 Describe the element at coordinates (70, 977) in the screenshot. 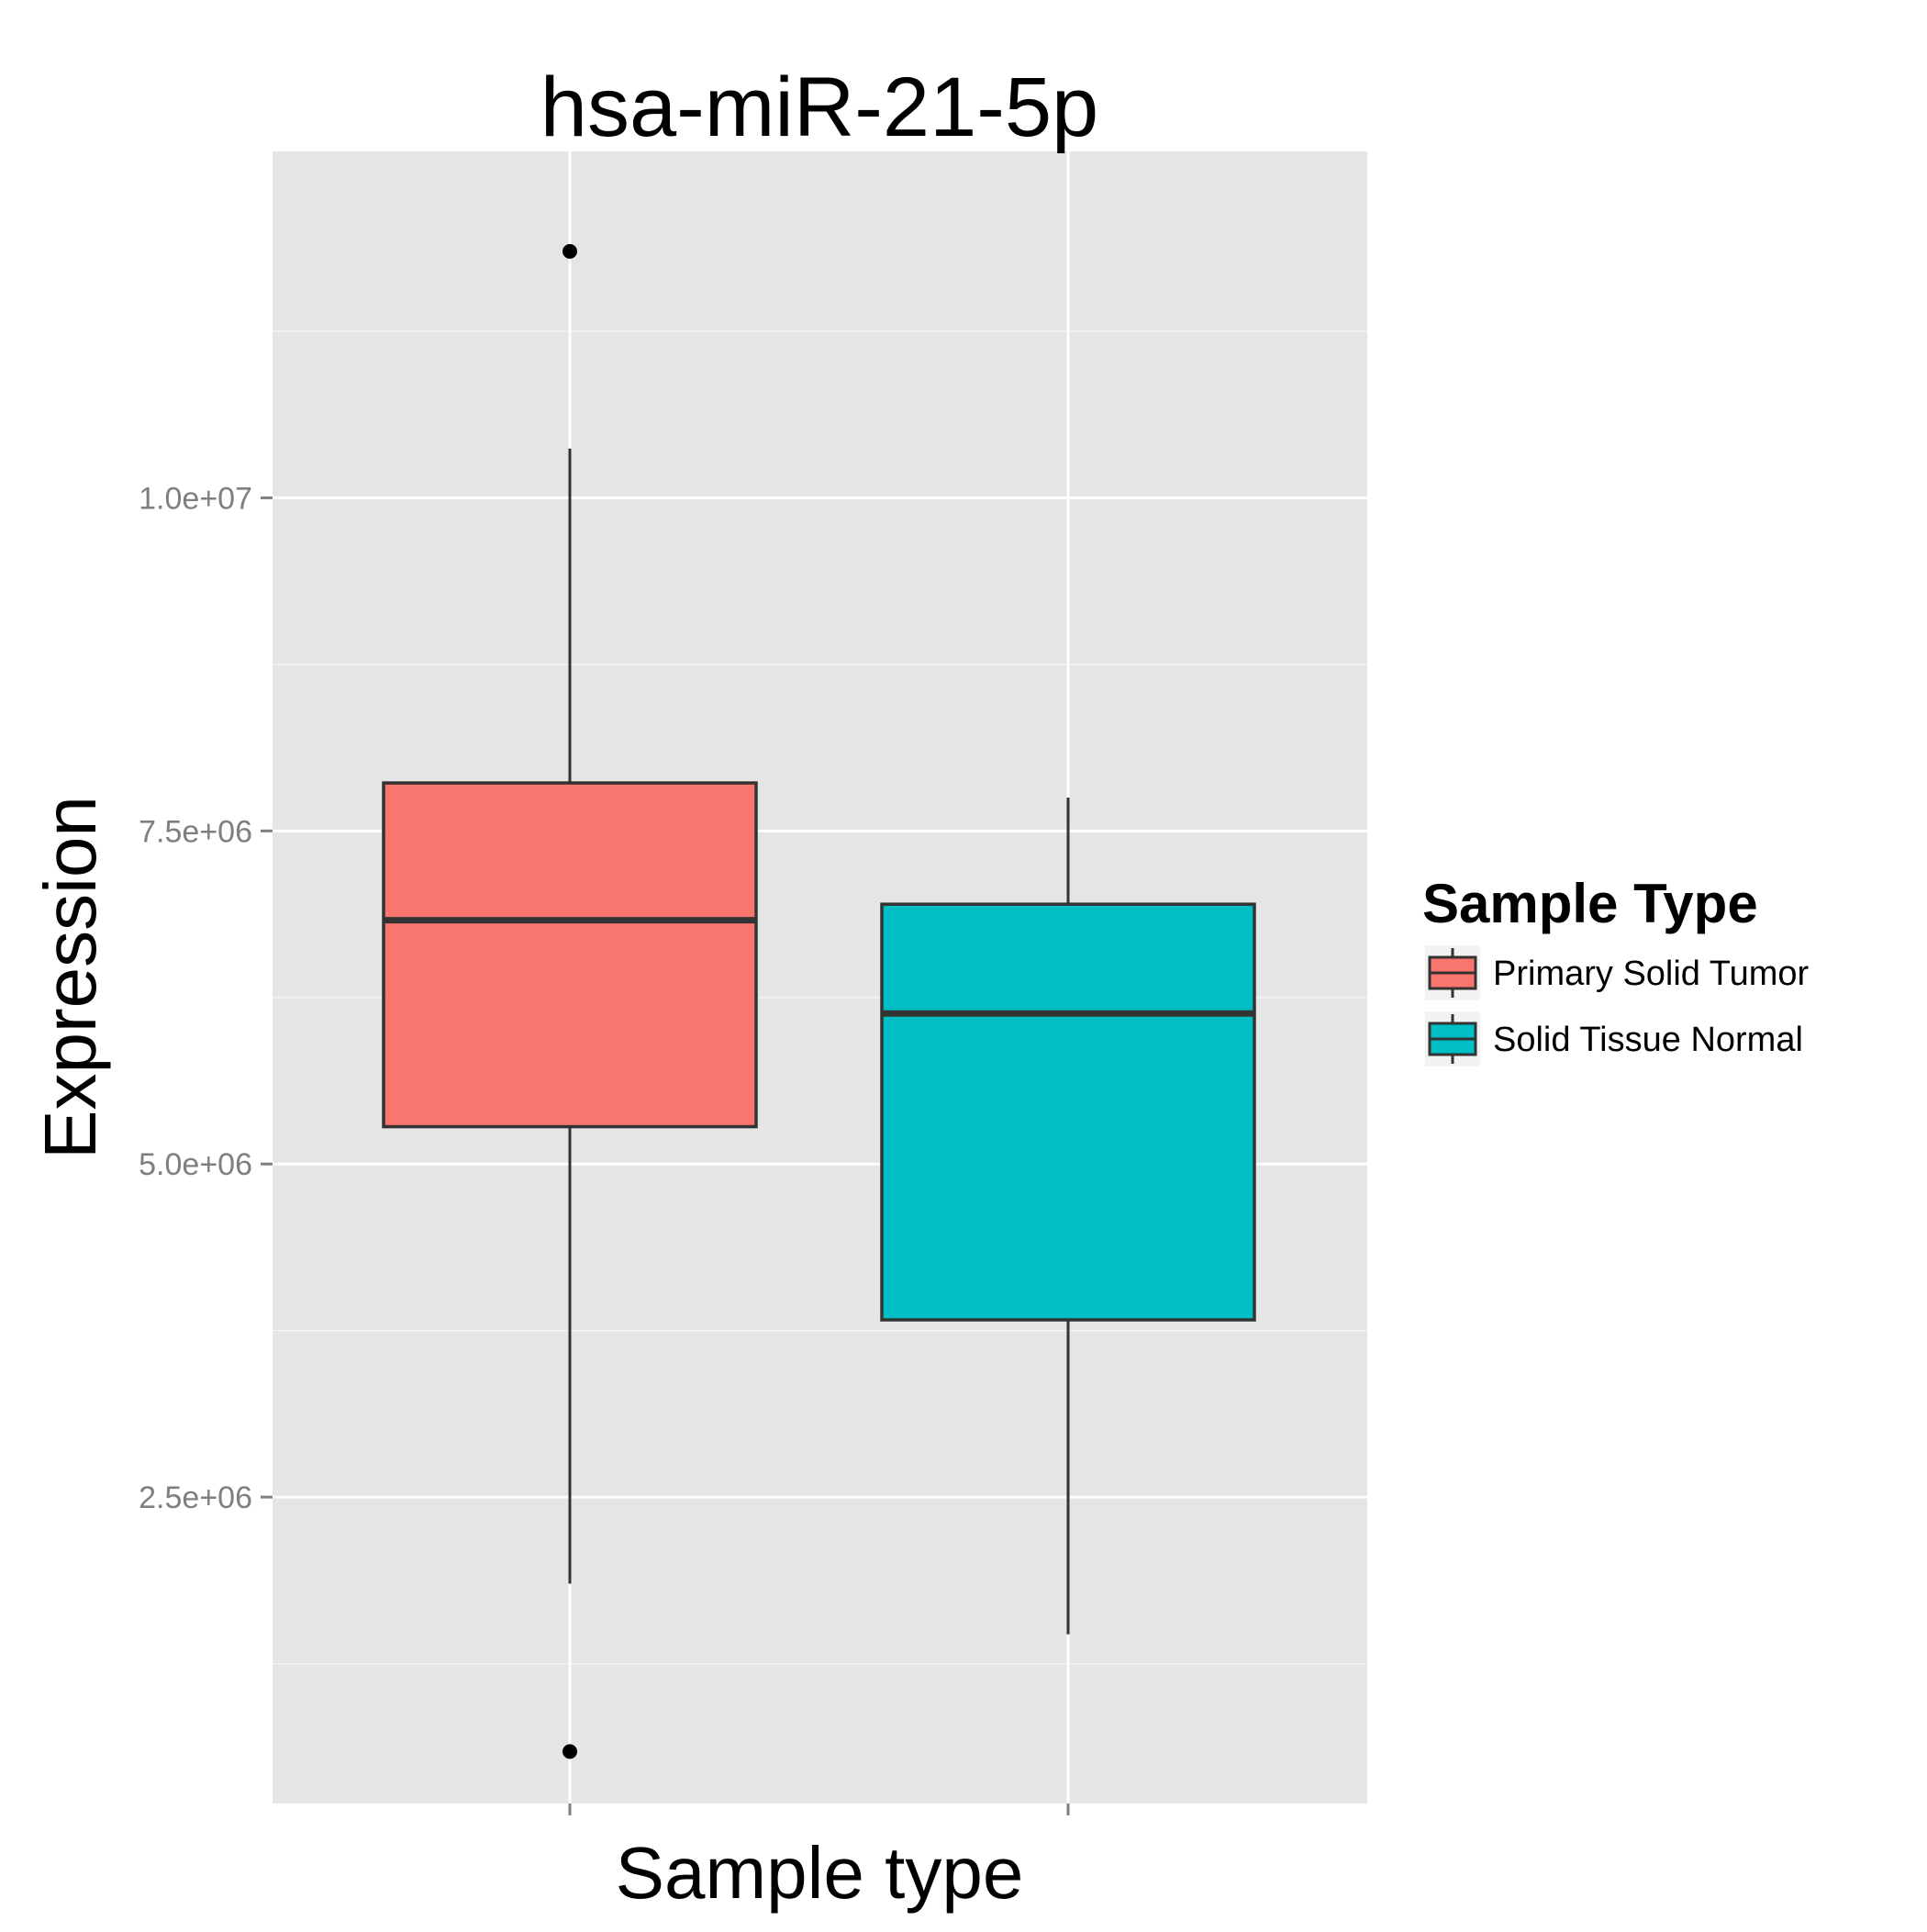

I see `y-axis-title: Expression` at that location.